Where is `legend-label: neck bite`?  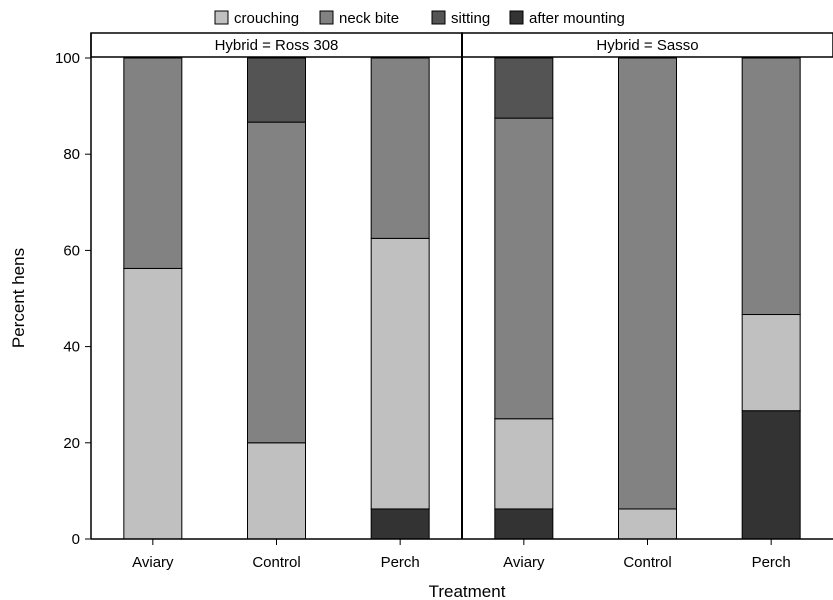
legend-label: neck bite is located at coordinates (369, 18).